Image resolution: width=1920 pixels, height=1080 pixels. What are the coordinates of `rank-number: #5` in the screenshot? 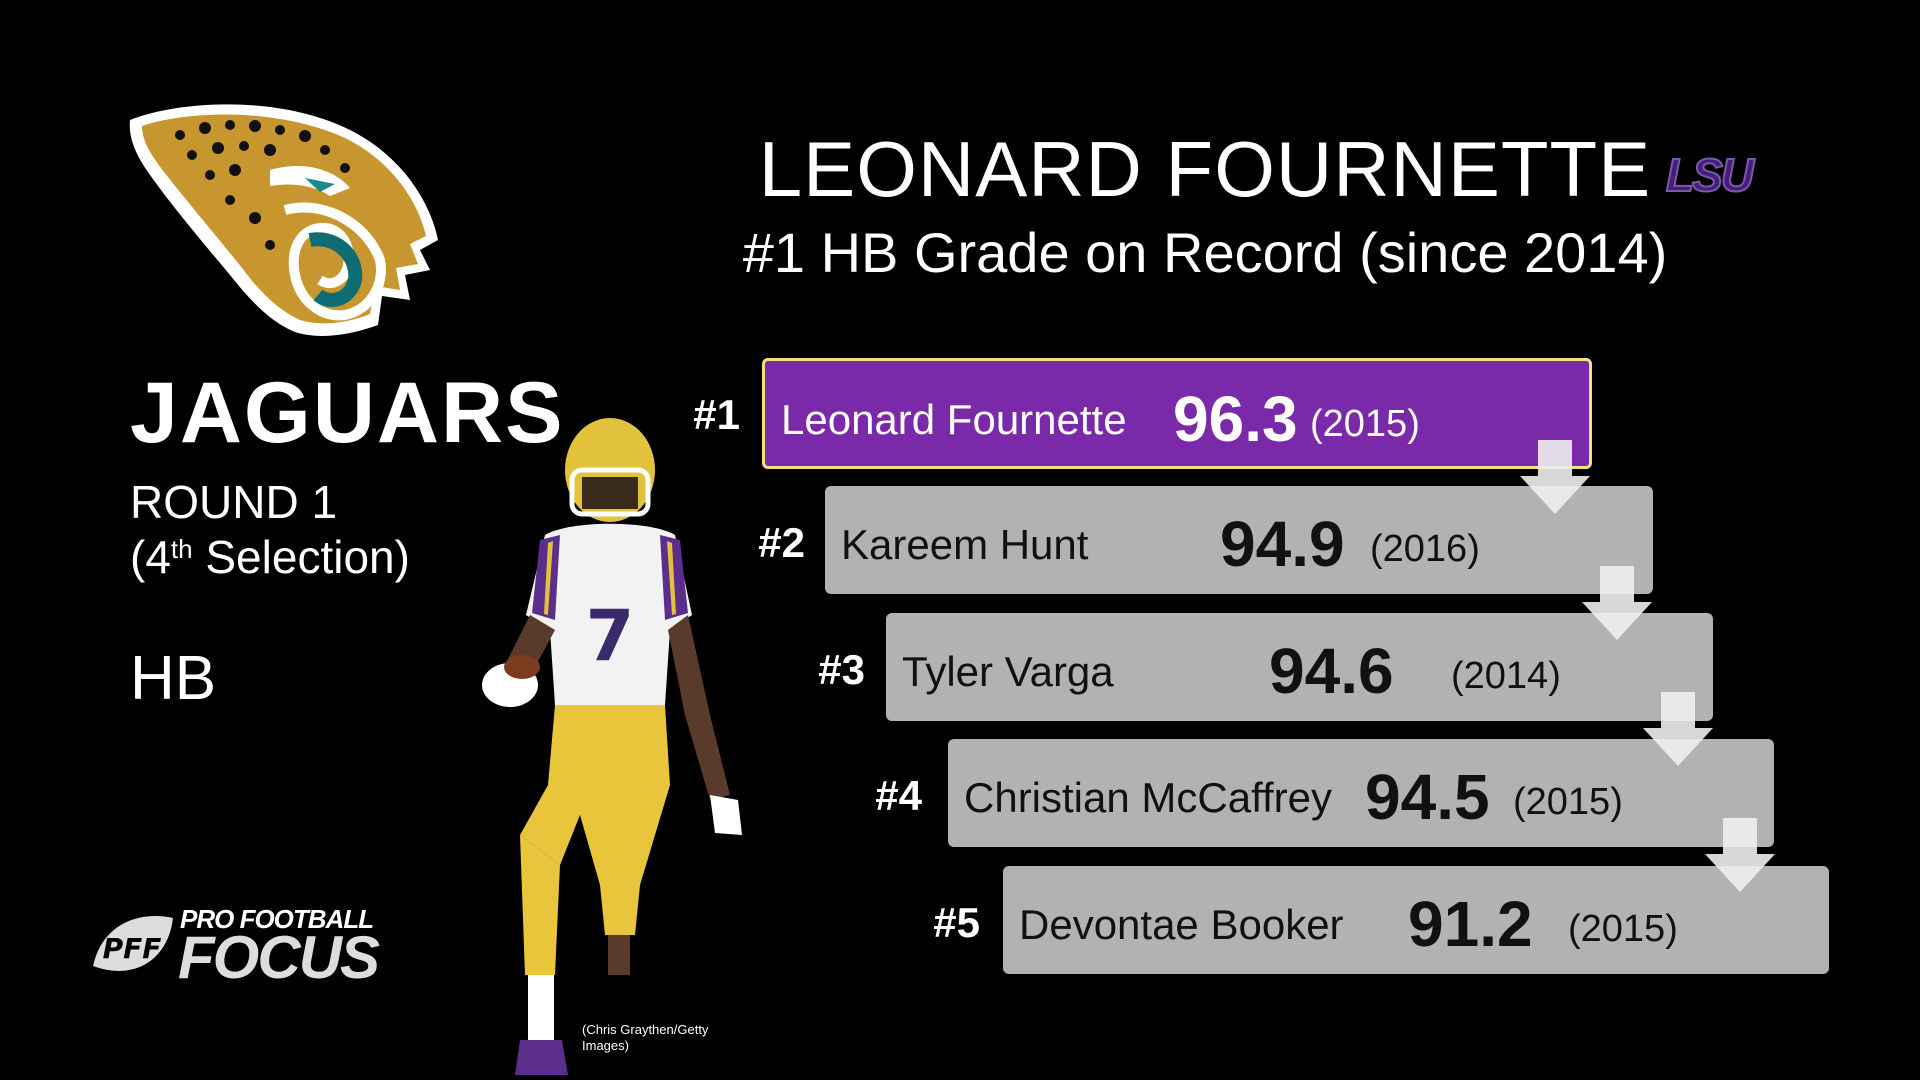 It's located at (956, 922).